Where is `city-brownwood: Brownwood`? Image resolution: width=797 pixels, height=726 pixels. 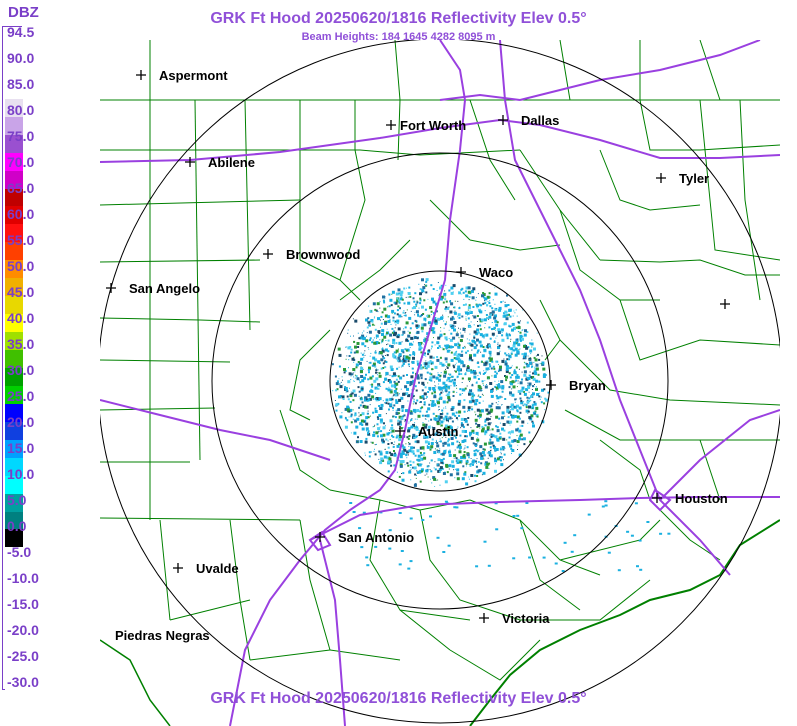
city-brownwood: Brownwood is located at coordinates (311, 254).